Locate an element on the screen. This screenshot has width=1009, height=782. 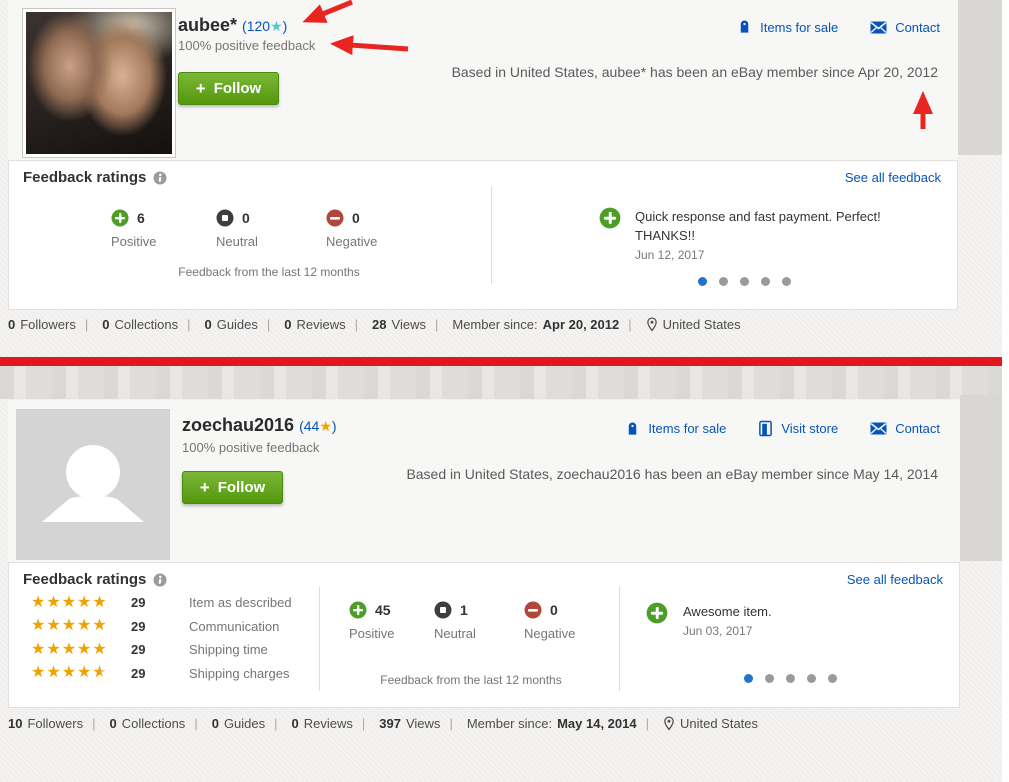
visit-store-link: Visit store is located at coordinates (798, 428).